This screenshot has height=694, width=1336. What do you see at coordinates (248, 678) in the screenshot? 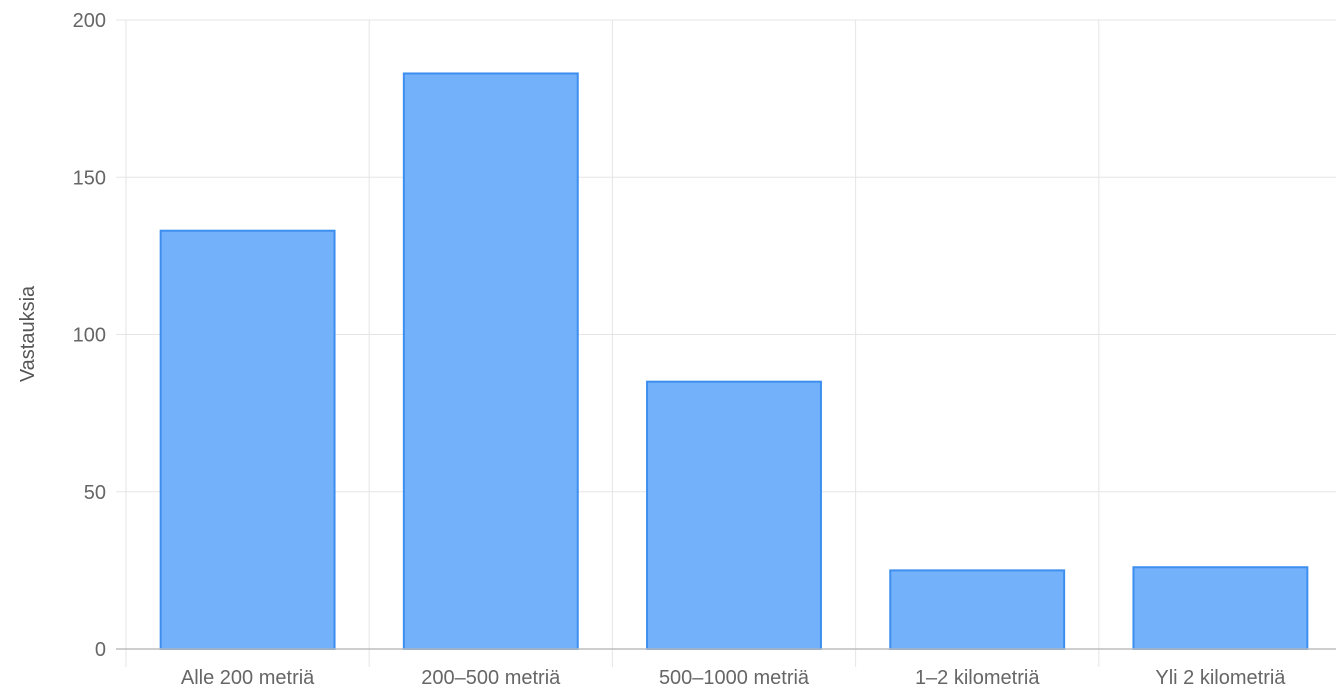
I see `x-tick-label: Alle 200 metriä` at bounding box center [248, 678].